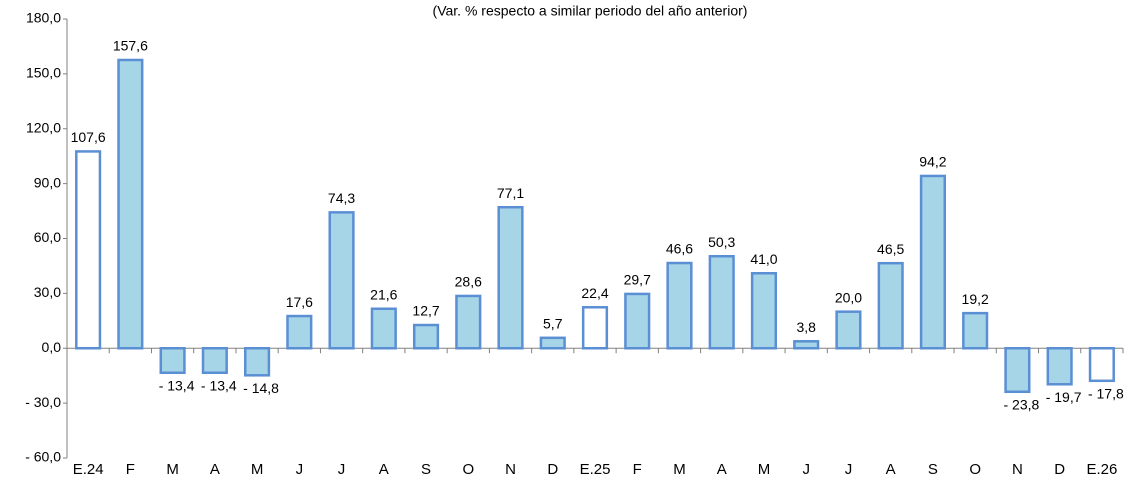  What do you see at coordinates (1106, 394) in the screenshot?
I see `value-label: - 17,8` at bounding box center [1106, 394].